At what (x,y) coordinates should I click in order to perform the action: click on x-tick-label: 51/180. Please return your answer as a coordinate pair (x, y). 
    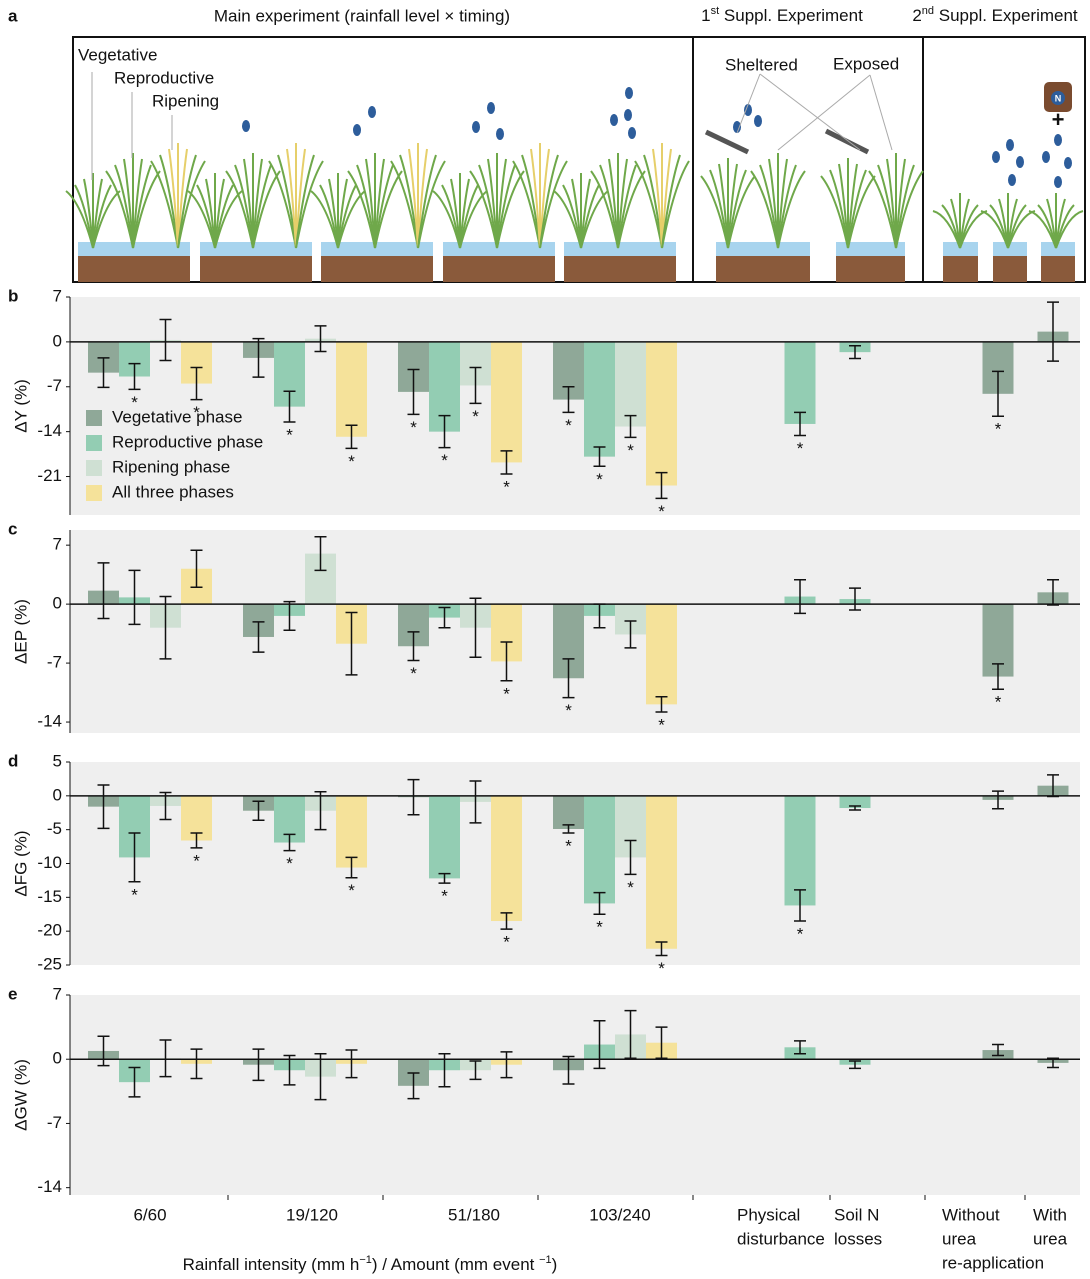
    Looking at the image, I should click on (474, 1214).